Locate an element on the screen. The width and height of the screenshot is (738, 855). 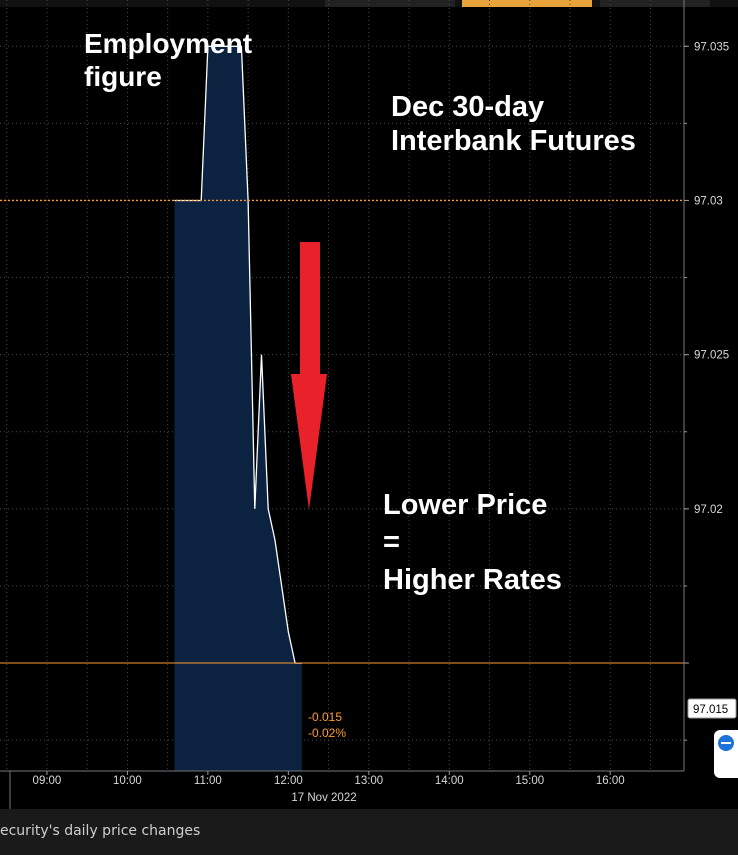
higher-rates-annotation: Higher Rates is located at coordinates (472, 580).